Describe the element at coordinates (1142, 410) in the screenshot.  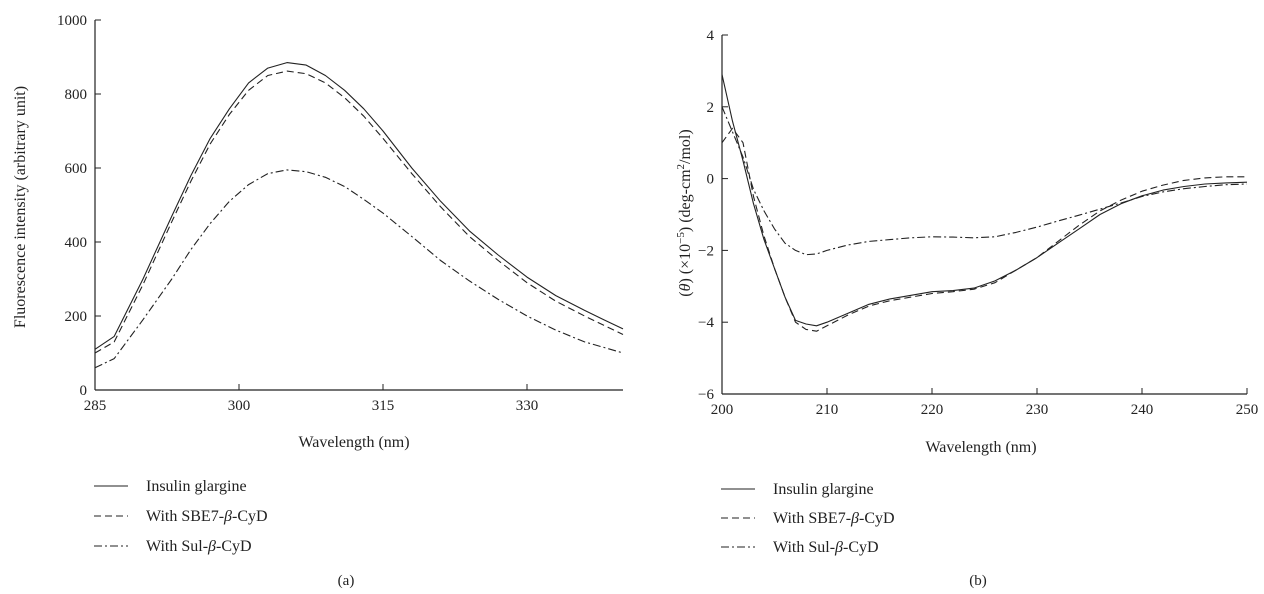
I see `panel-b-xtick-label: 240` at that location.